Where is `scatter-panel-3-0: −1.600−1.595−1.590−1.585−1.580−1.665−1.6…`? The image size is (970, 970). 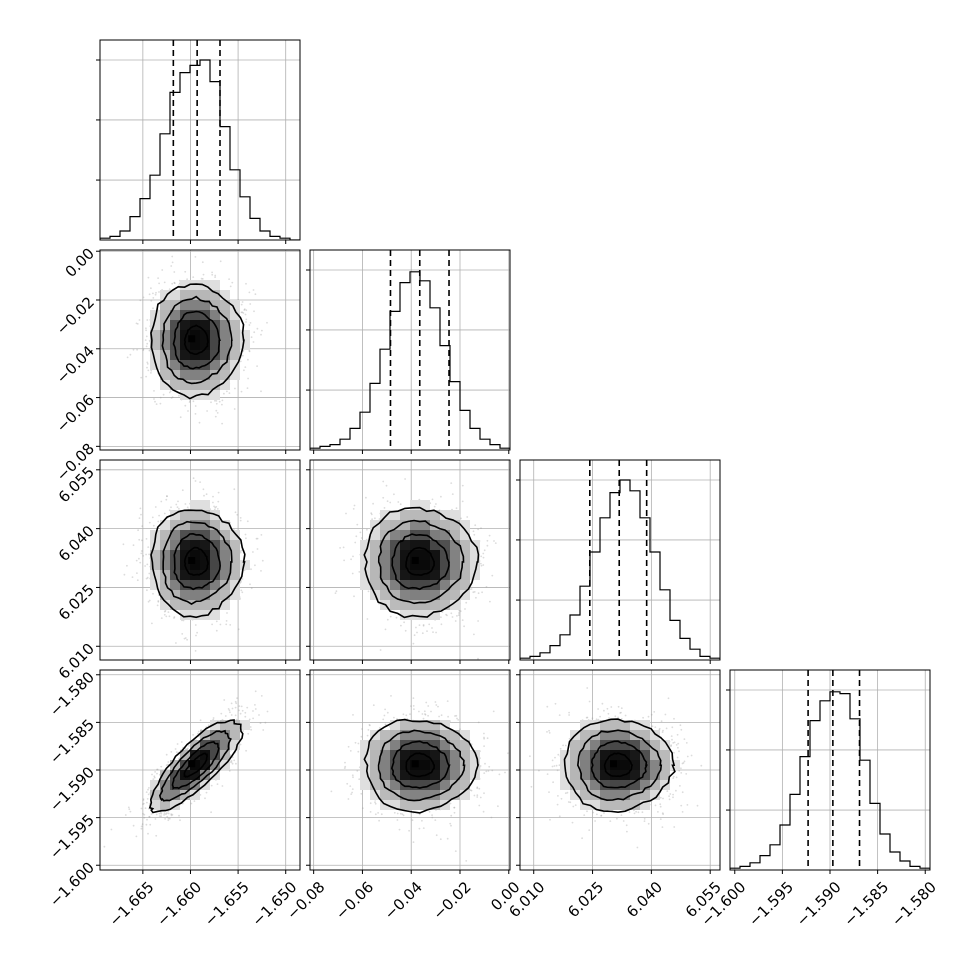 scatter-panel-3-0: −1.600−1.595−1.590−1.585−1.580−1.665−1.6… is located at coordinates (173, 799).